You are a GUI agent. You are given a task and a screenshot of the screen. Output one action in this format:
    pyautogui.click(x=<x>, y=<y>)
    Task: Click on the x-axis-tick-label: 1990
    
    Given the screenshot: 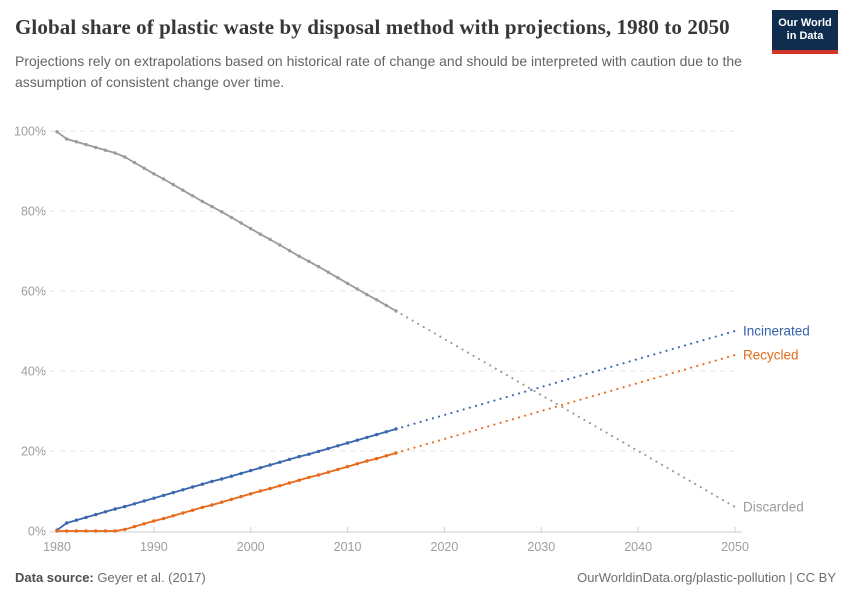 What is the action you would take?
    pyautogui.click(x=154, y=547)
    